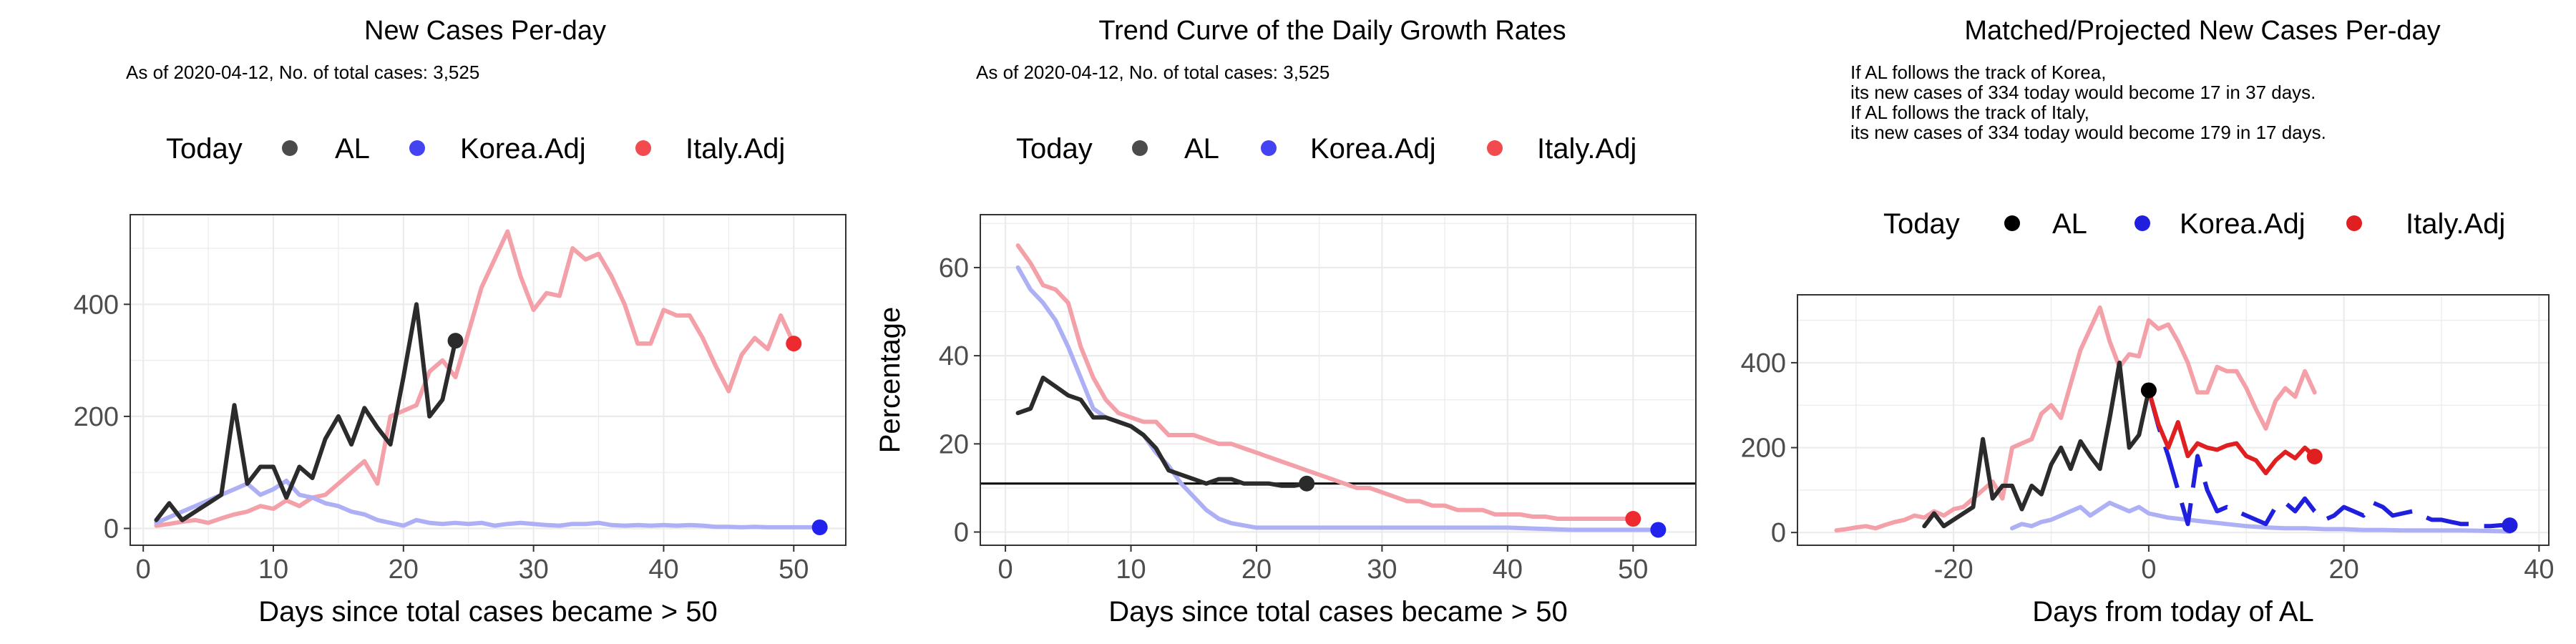 This screenshot has width=2576, height=644. I want to click on x-axis-label: Days from today of AL, so click(2173, 612).